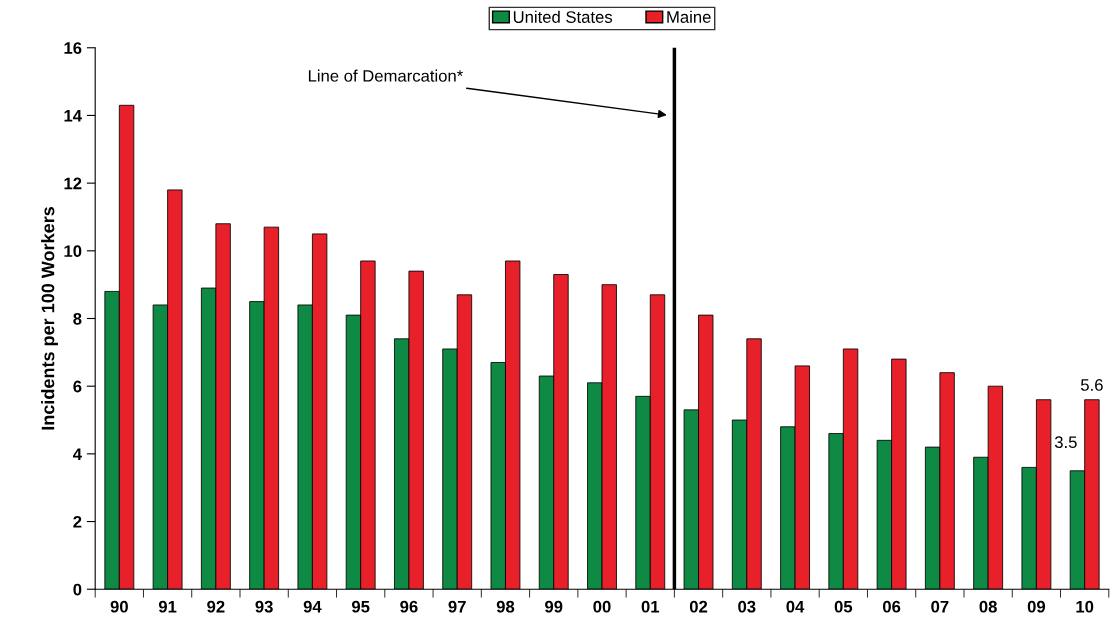 Image resolution: width=1120 pixels, height=637 pixels. I want to click on x-tick-label: 03, so click(747, 606).